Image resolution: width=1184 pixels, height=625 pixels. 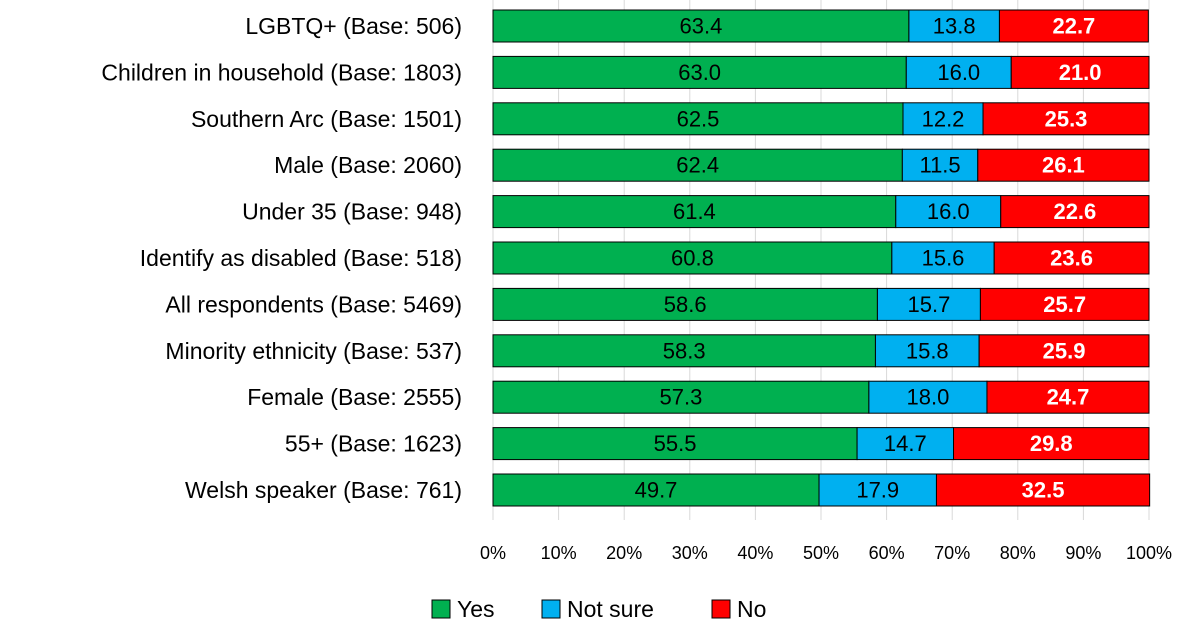 I want to click on x-tick-label: 10%, so click(x=559, y=553).